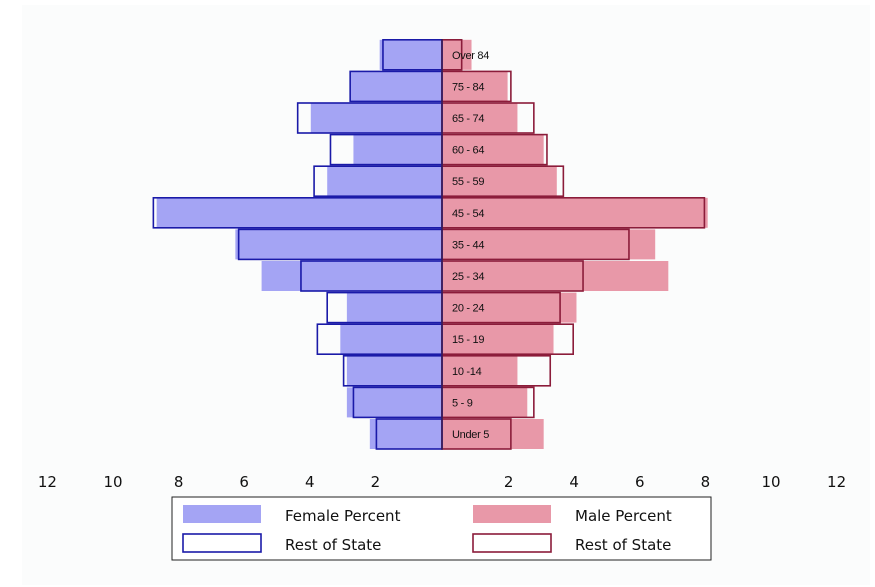 This screenshot has height=587, width=875. I want to click on age-label-over-84: Over 84, so click(470, 56).